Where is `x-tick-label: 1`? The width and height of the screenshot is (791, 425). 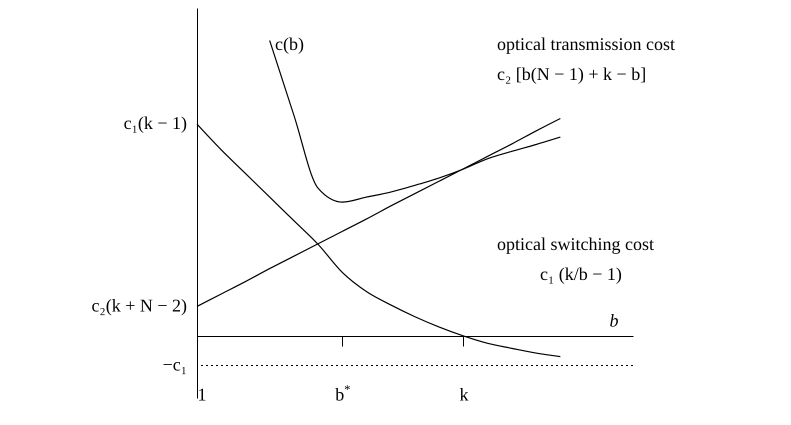 x-tick-label: 1 is located at coordinates (202, 394).